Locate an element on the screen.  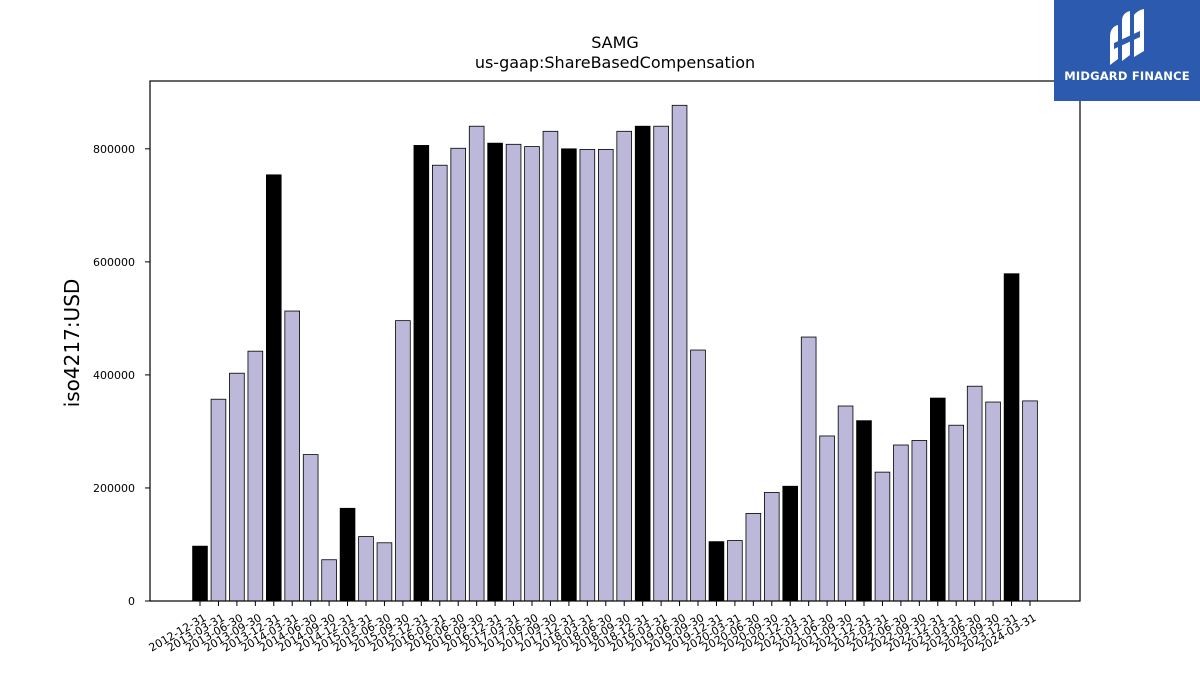
brand-logo: MIDGARD FINANCE is located at coordinates (1127, 50).